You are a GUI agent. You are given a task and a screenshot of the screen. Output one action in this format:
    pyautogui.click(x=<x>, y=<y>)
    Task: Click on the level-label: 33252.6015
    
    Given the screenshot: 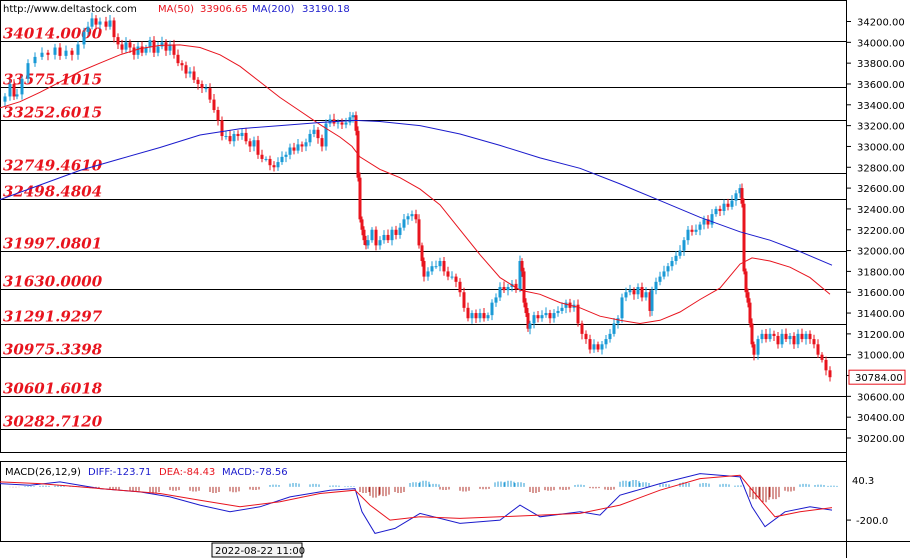 What is the action you would take?
    pyautogui.click(x=52, y=113)
    